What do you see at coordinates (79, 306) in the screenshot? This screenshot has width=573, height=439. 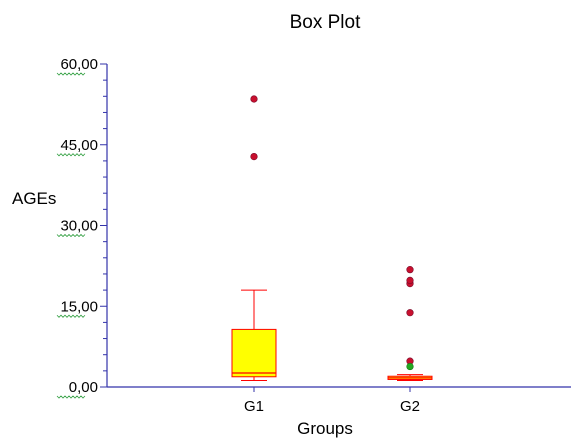 I see `y-tick-label: 15,00` at bounding box center [79, 306].